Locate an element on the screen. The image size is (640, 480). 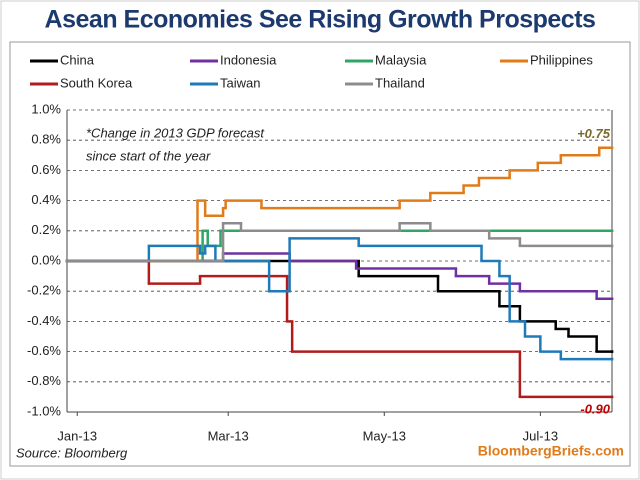
legend-label: Malaysia is located at coordinates (401, 59).